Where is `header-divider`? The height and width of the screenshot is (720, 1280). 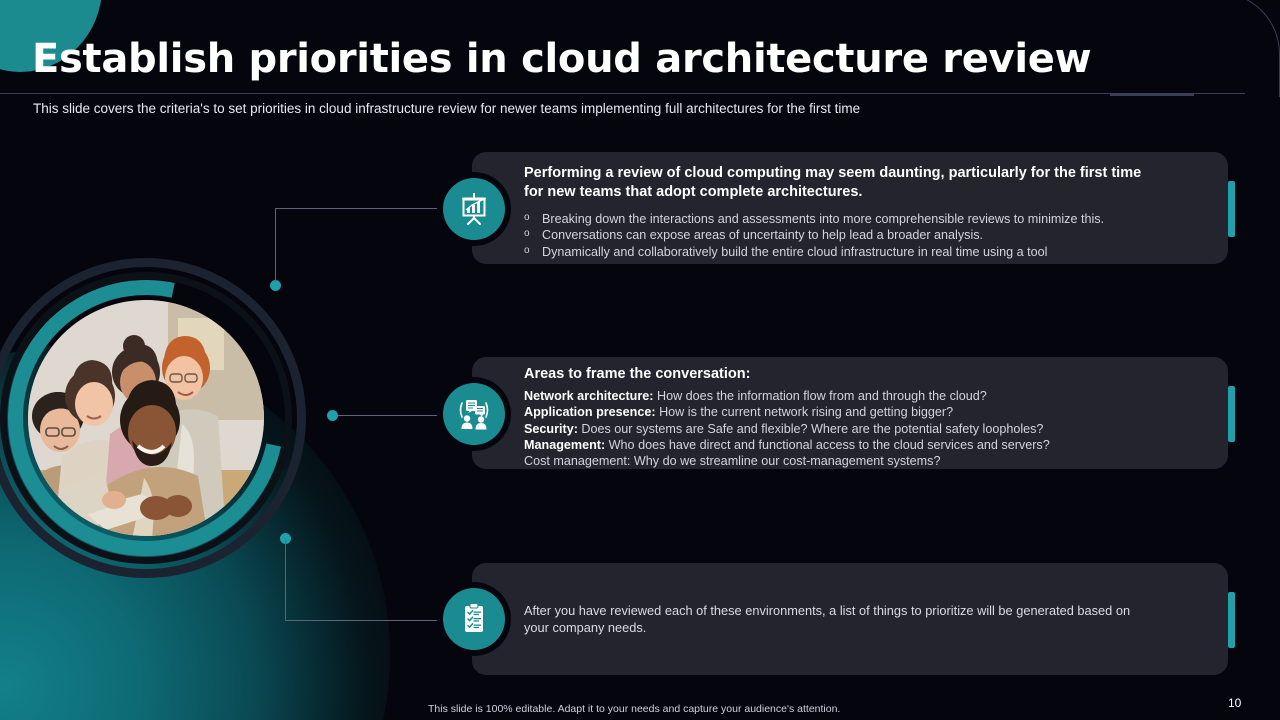 header-divider is located at coordinates (622, 93).